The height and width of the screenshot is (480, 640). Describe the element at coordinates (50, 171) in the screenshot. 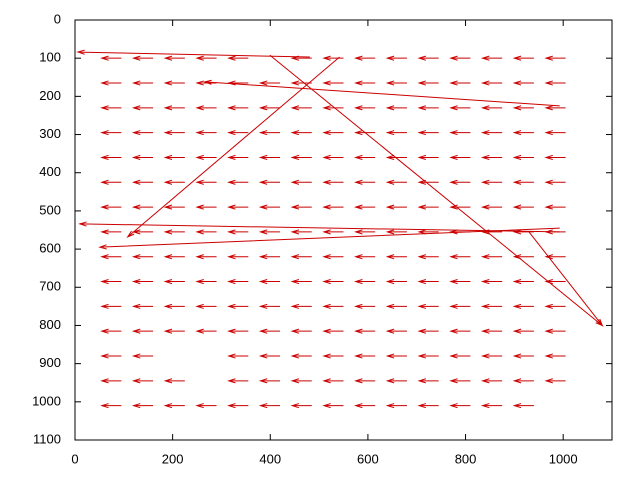

I see `y-tick-label: 400` at that location.